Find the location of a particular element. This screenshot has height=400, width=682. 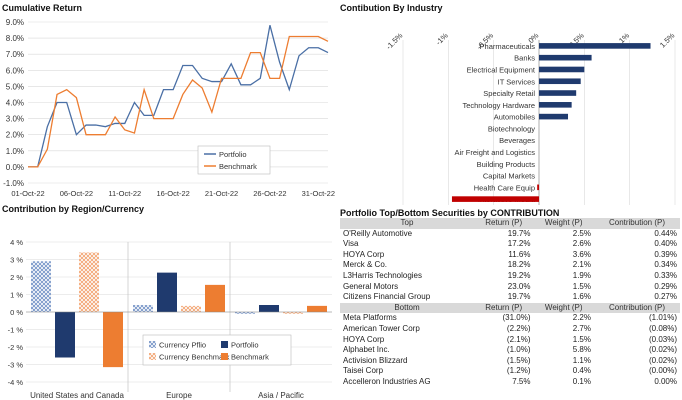

x-tick-label: 1.5% is located at coordinates (667, 40).